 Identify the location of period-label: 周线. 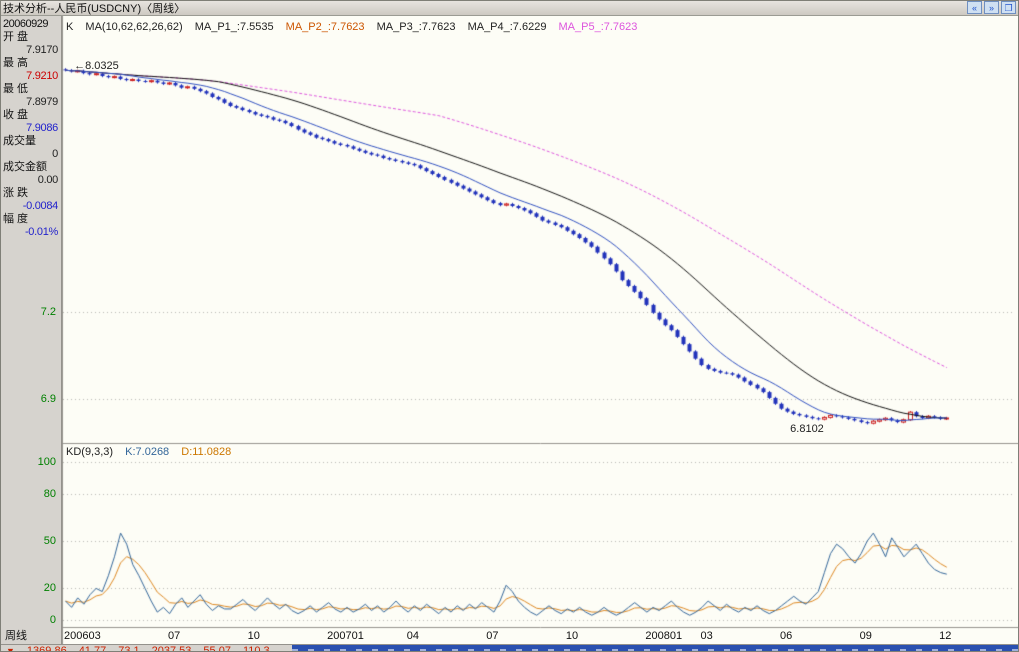
(16, 636).